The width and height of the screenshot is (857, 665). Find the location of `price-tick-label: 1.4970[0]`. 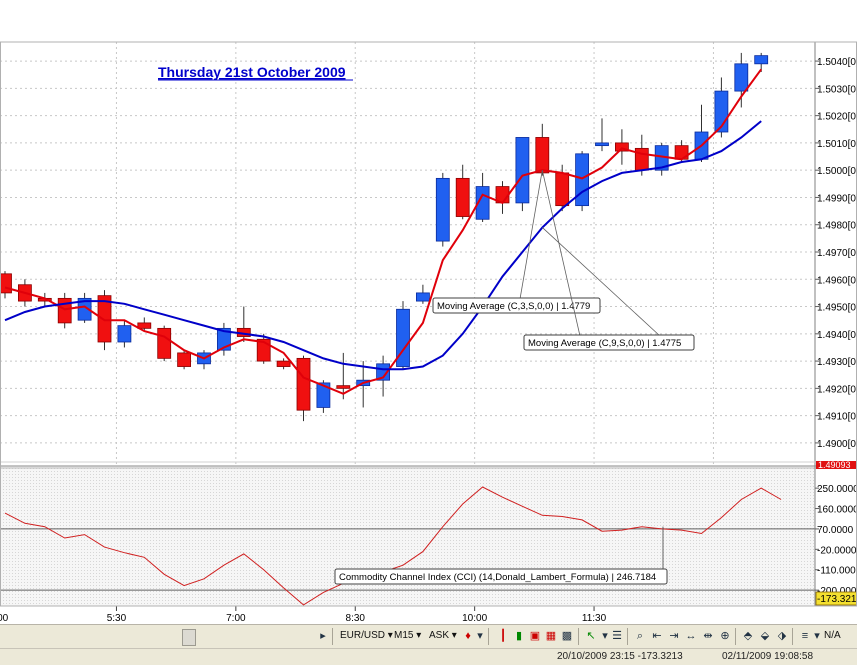

price-tick-label: 1.4970[0] is located at coordinates (837, 253).